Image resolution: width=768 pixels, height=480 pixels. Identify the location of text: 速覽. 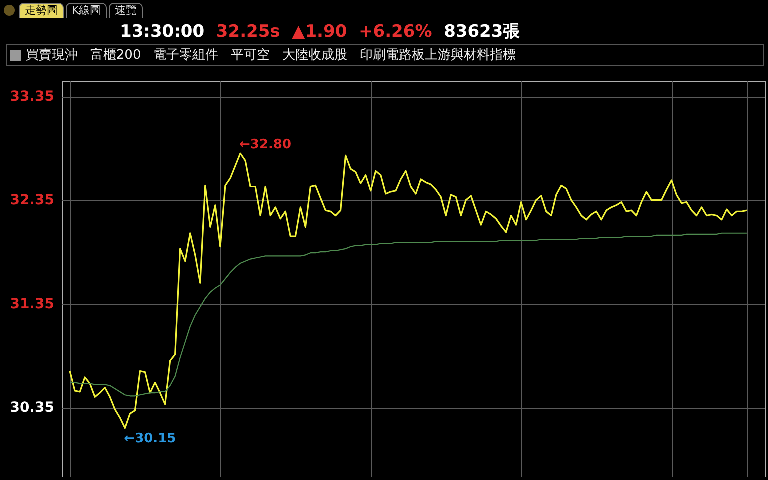
(126, 10).